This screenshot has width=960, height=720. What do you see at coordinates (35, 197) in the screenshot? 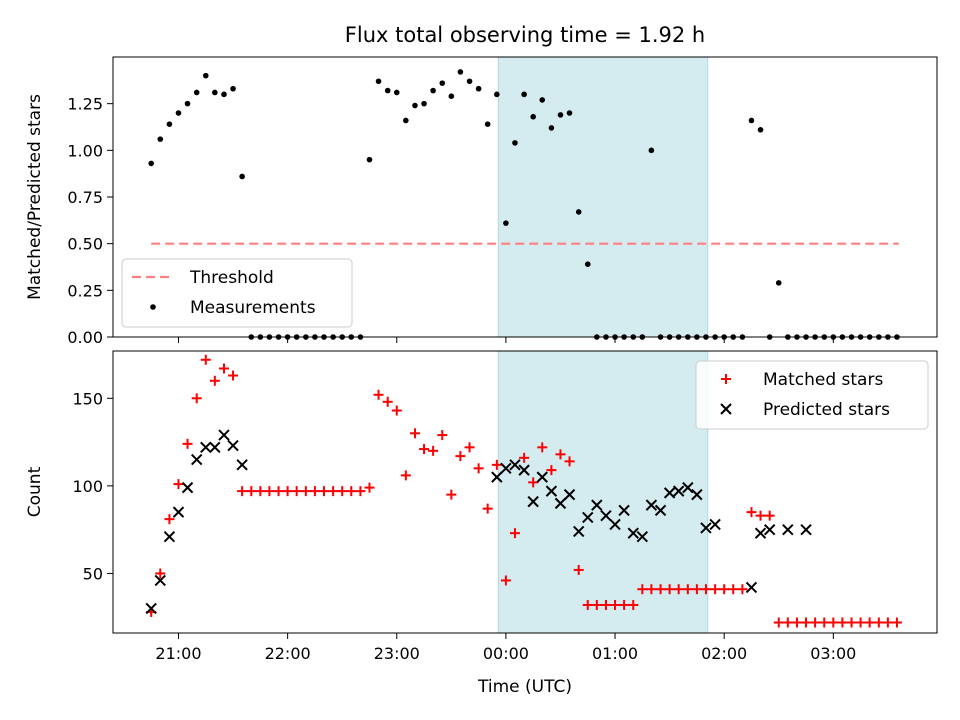
I see `top-y-axis-label: Matched/Predicted stars` at bounding box center [35, 197].